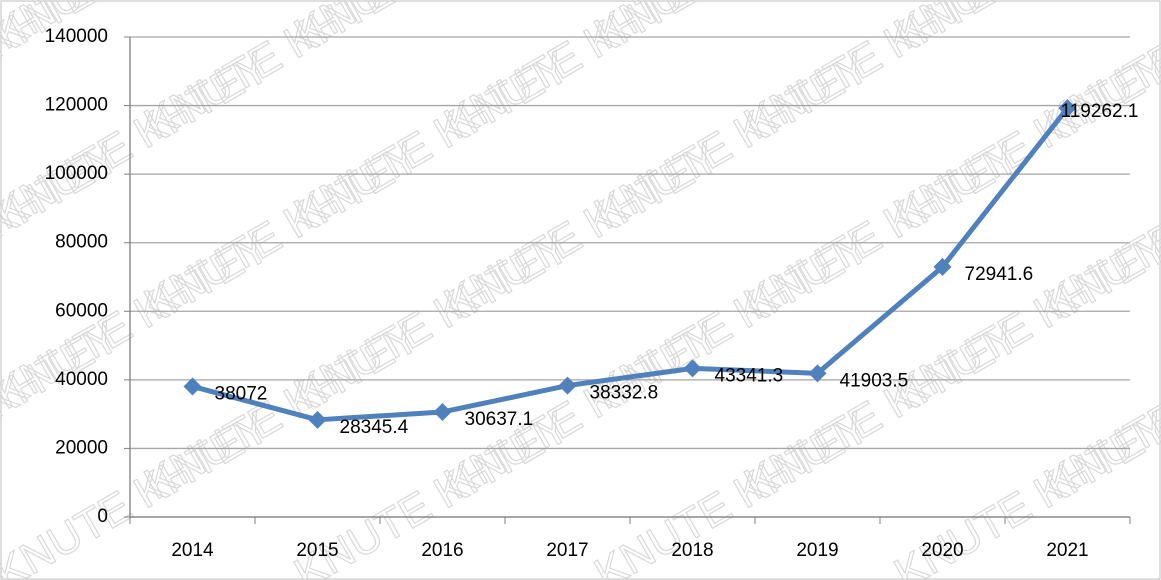  Describe the element at coordinates (874, 380) in the screenshot. I see `data-label: 41903.5` at that location.